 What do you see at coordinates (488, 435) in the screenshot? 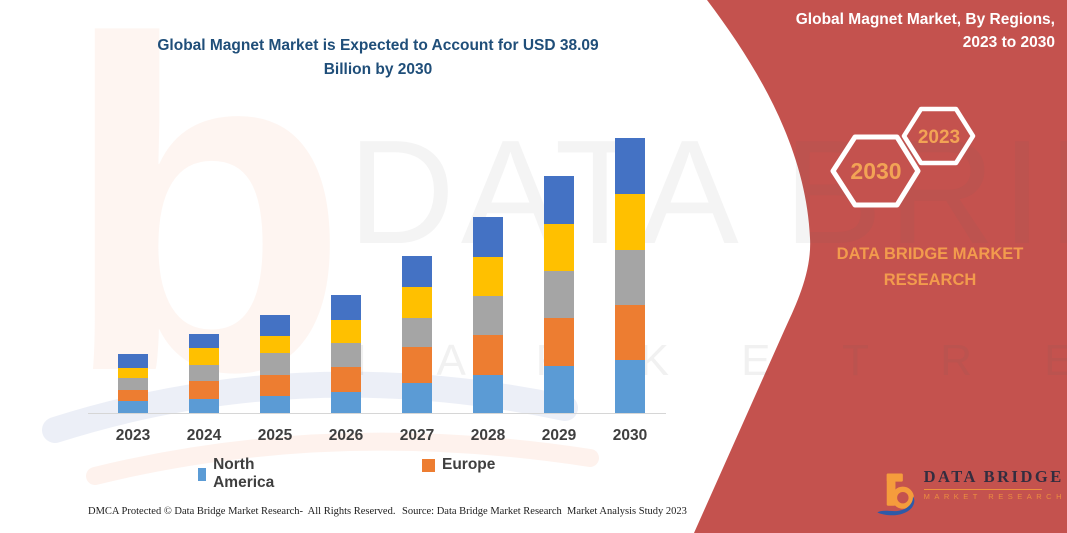
I see `x-axis-label-2028: 2028` at bounding box center [488, 435].